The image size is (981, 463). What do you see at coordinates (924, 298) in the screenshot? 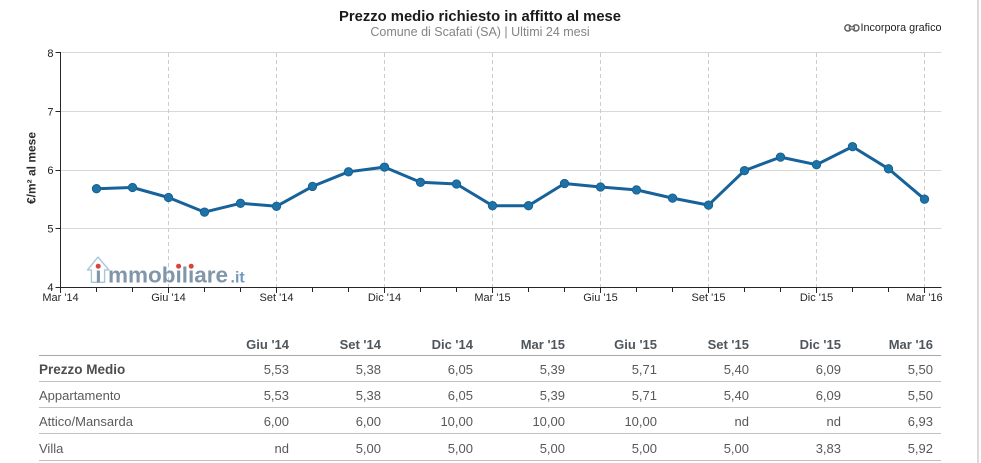
I see `svg-text: Mar '16` at bounding box center [924, 298].